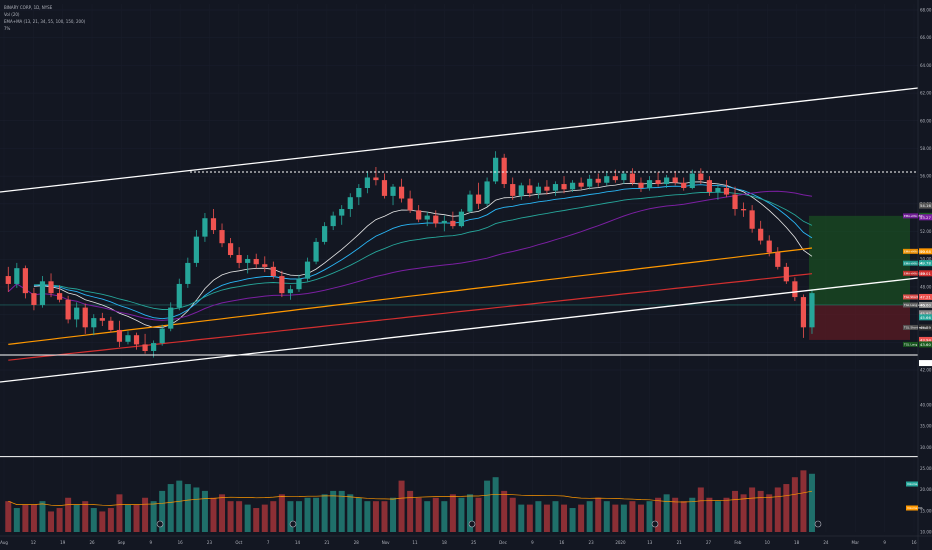  I want to click on time-tick-label: 16, so click(914, 542).